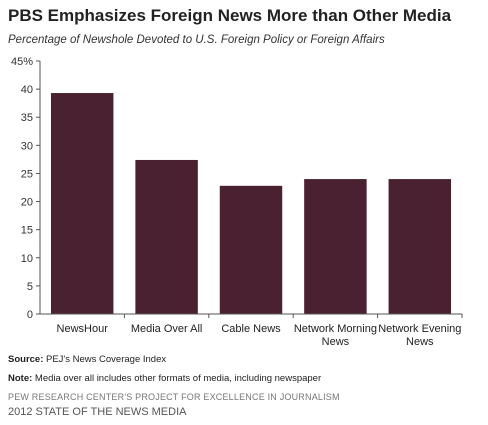  I want to click on x-category-label: Cable News, so click(251, 329).